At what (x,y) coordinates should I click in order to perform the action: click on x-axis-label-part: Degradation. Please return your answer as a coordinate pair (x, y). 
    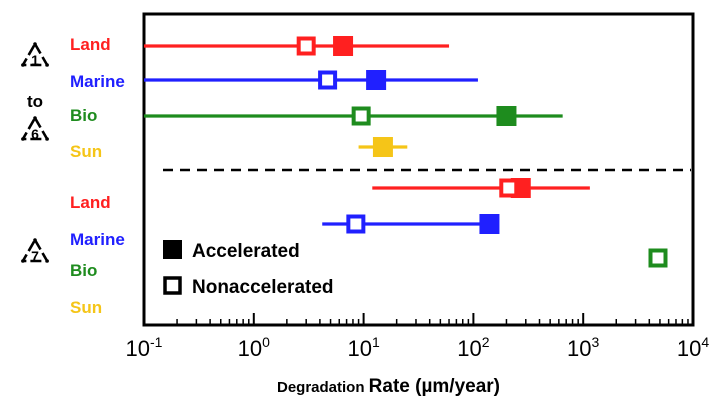
    Looking at the image, I should click on (321, 387).